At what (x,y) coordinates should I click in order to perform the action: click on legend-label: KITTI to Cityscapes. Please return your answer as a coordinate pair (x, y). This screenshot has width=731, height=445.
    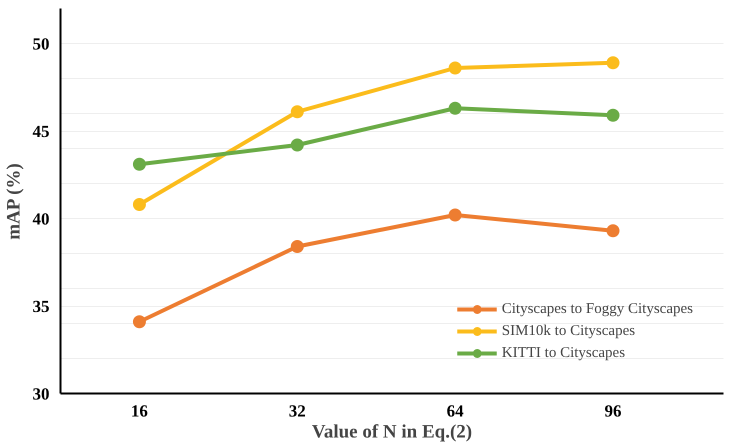
    Looking at the image, I should click on (564, 353).